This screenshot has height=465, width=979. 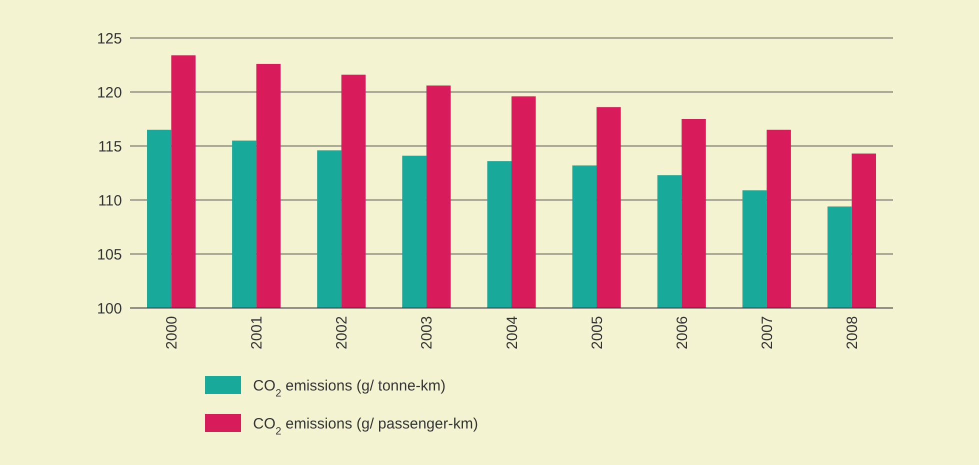 I want to click on y-tick-label: 105, so click(x=109, y=255).